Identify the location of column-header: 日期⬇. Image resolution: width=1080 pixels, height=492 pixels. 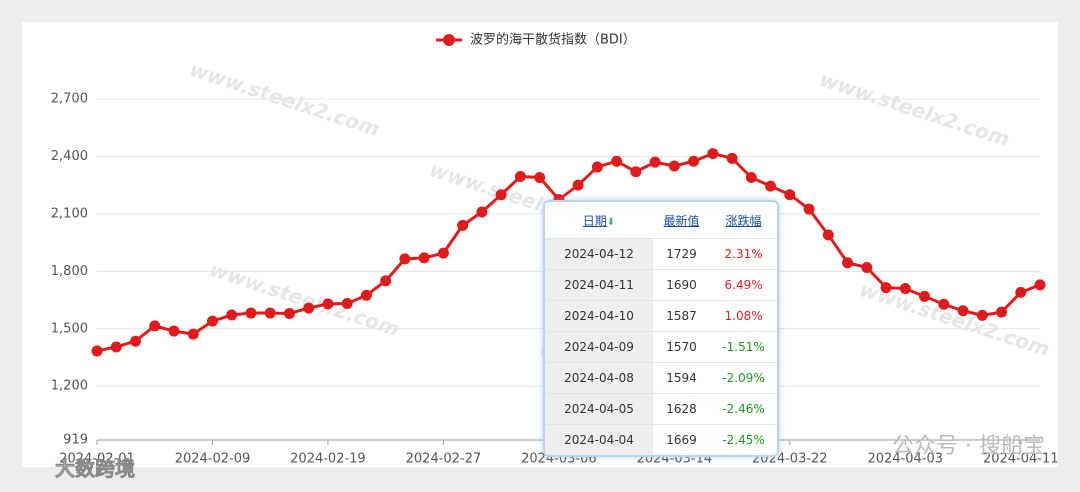
(599, 220).